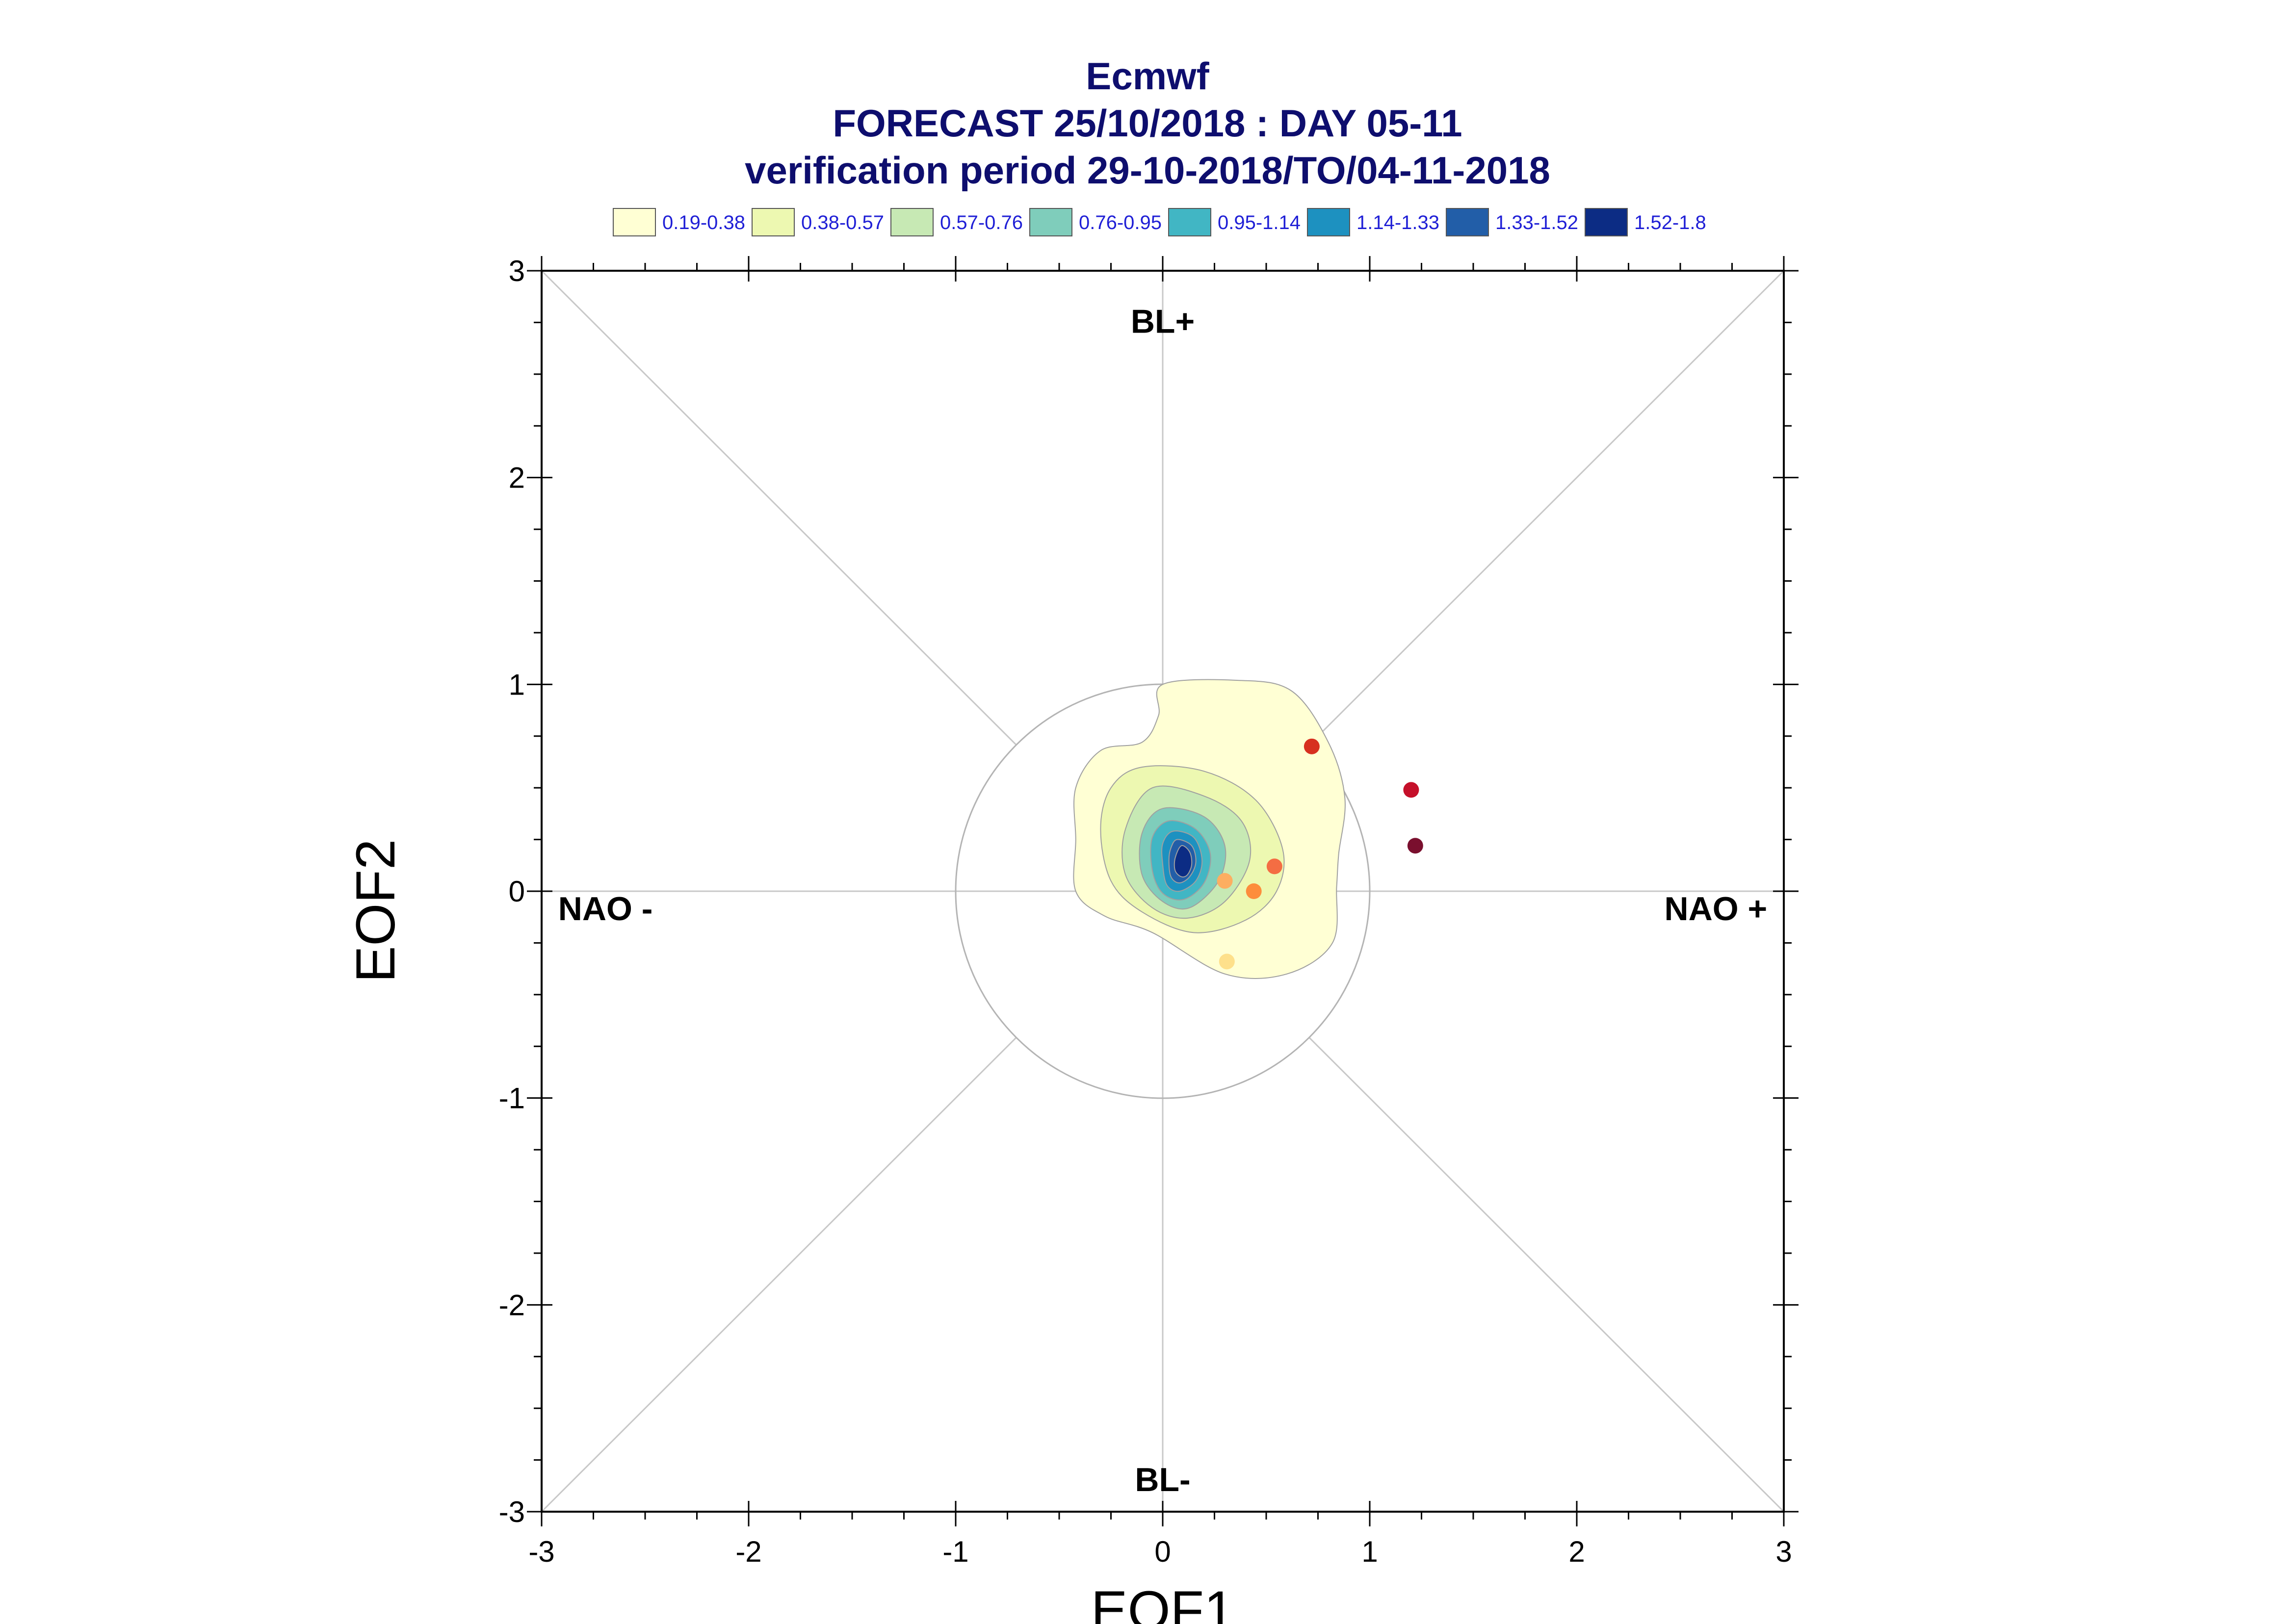  What do you see at coordinates (779, 1275) in the screenshot?
I see `guide-diagonal-bottom-left` at bounding box center [779, 1275].